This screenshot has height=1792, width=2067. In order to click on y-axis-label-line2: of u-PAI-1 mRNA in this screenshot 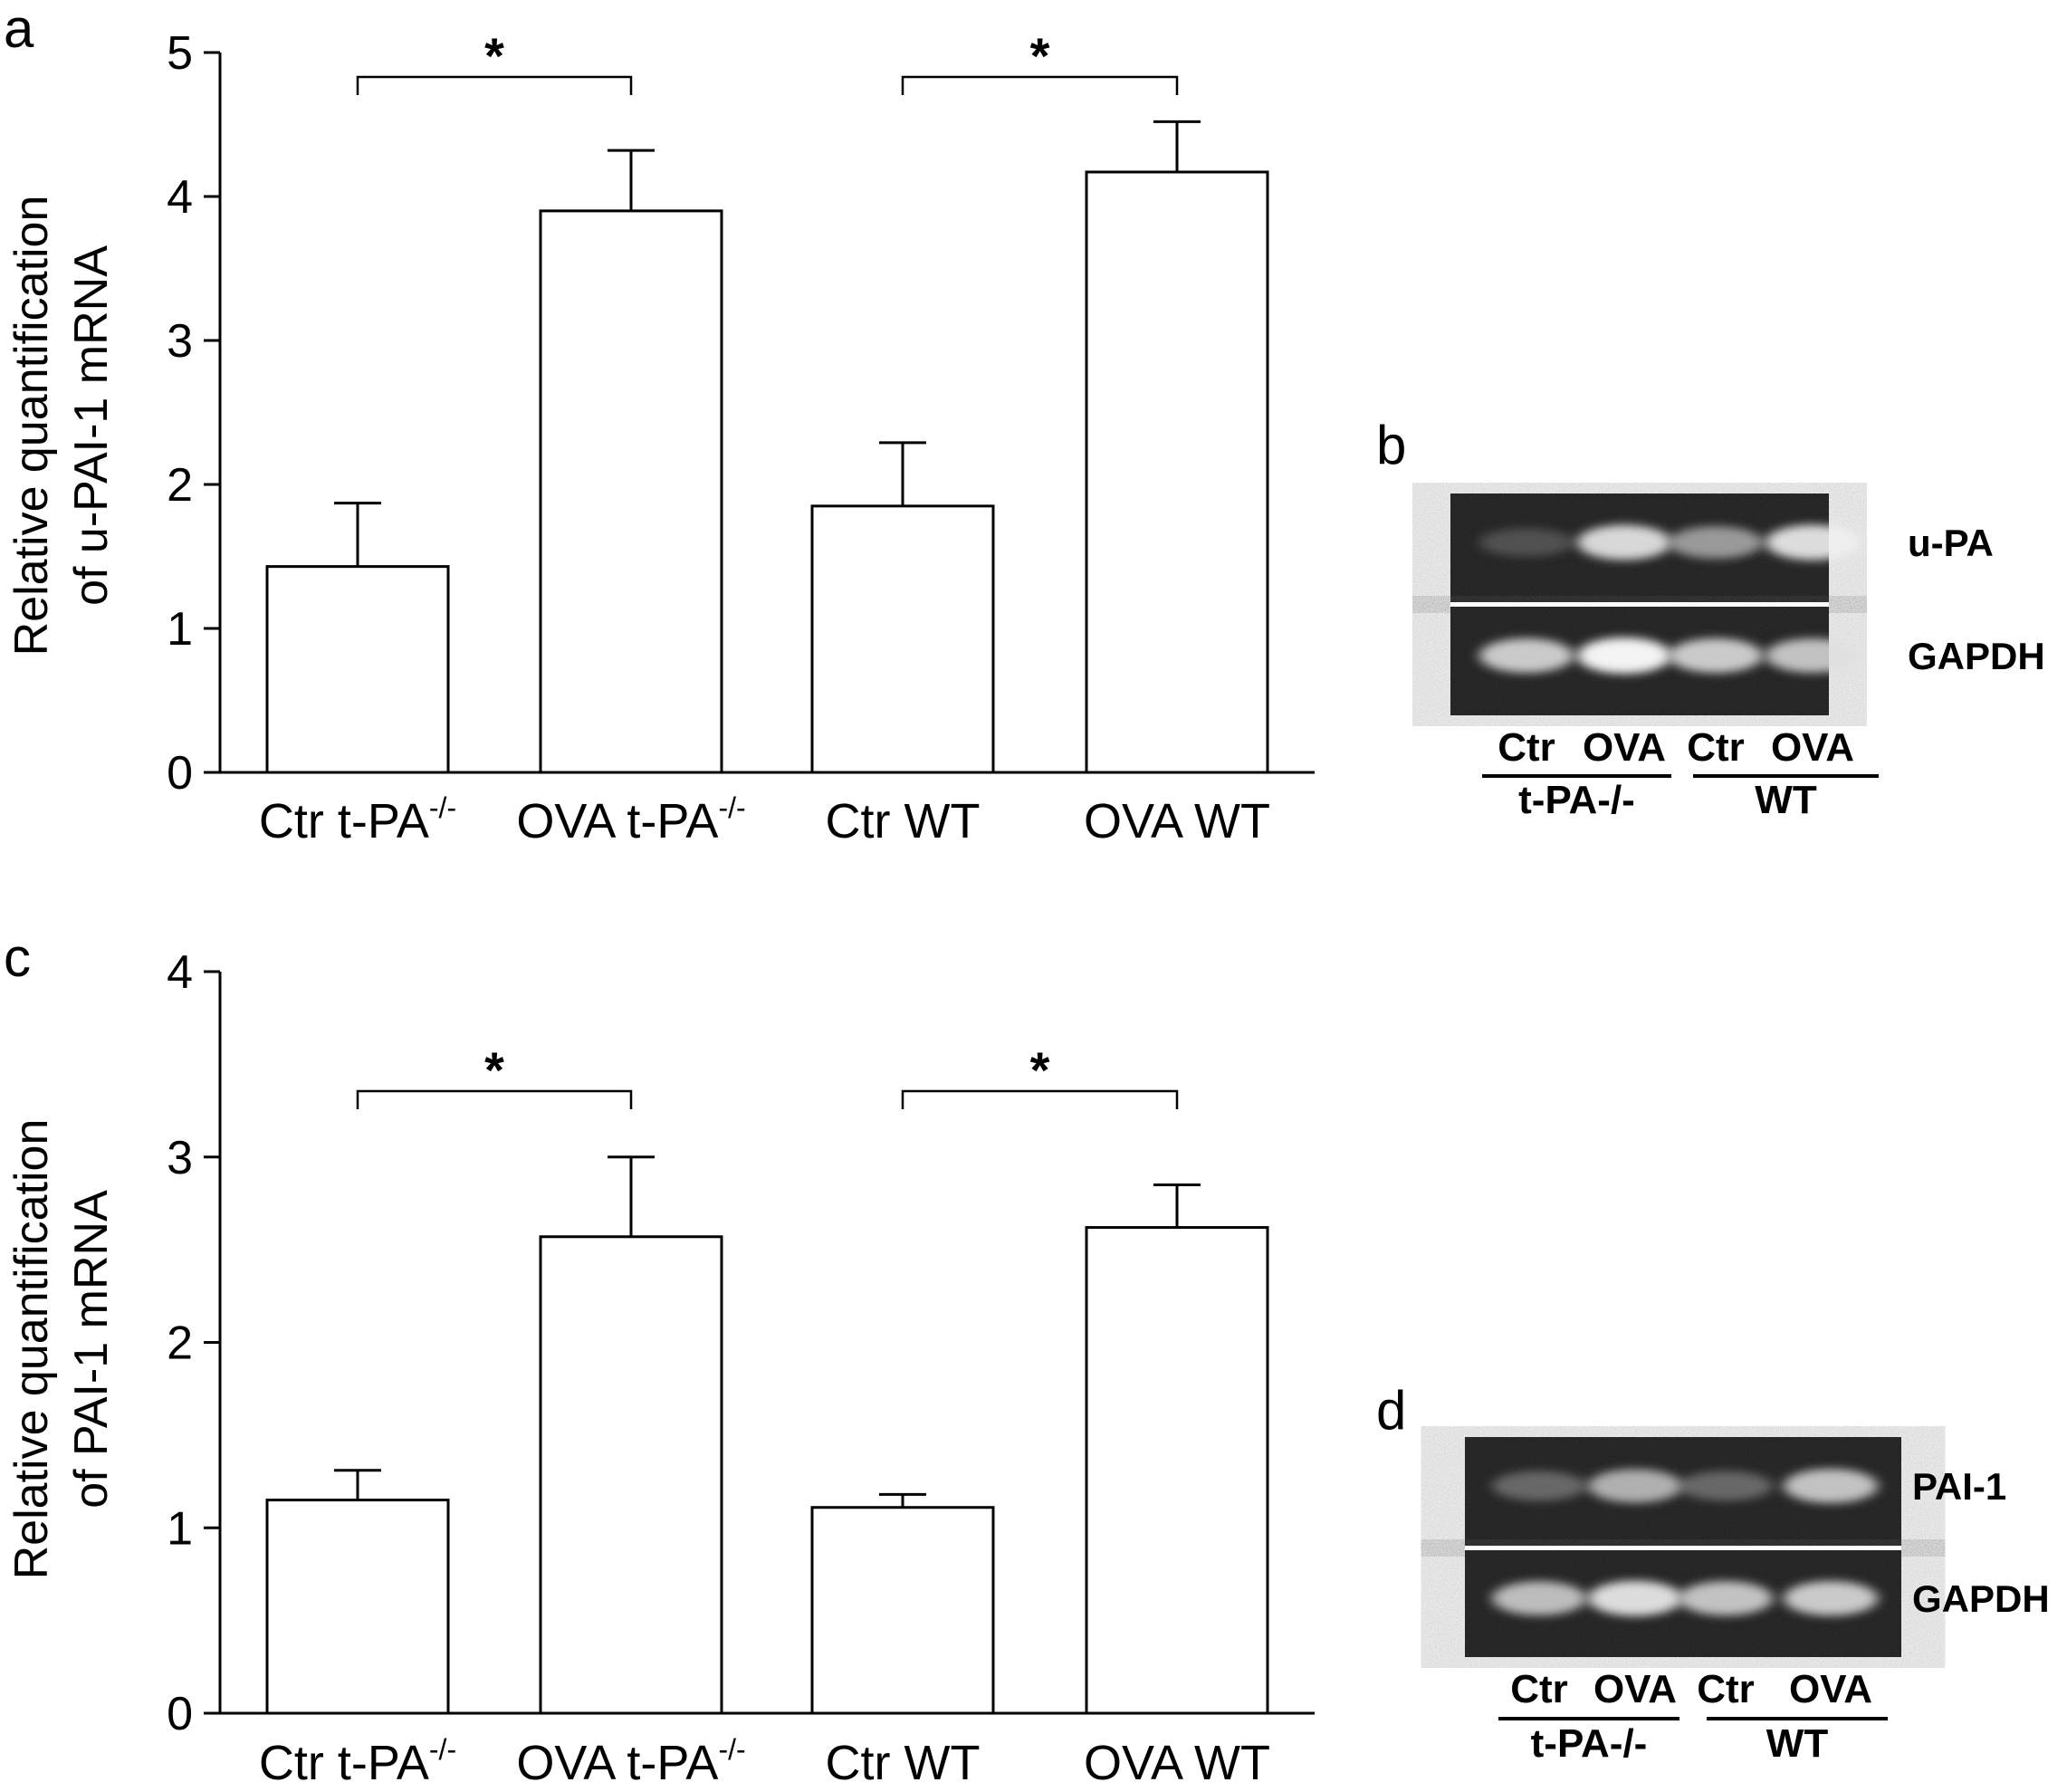, I will do `click(91, 425)`.